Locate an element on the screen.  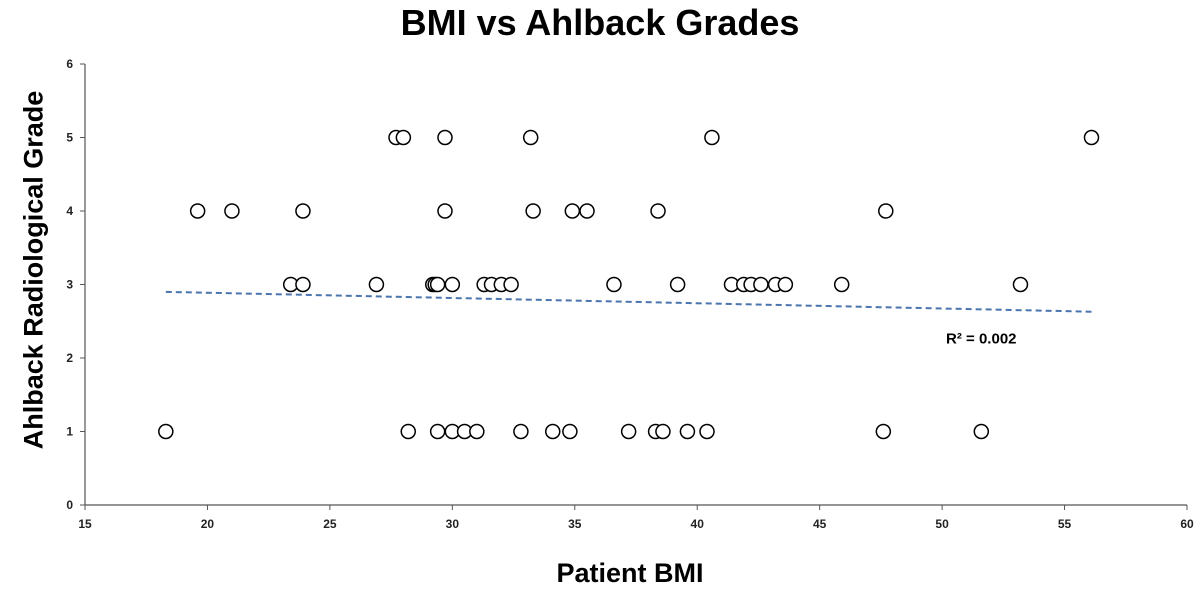
annotation-layer: R² = 0.002 is located at coordinates (981, 338).